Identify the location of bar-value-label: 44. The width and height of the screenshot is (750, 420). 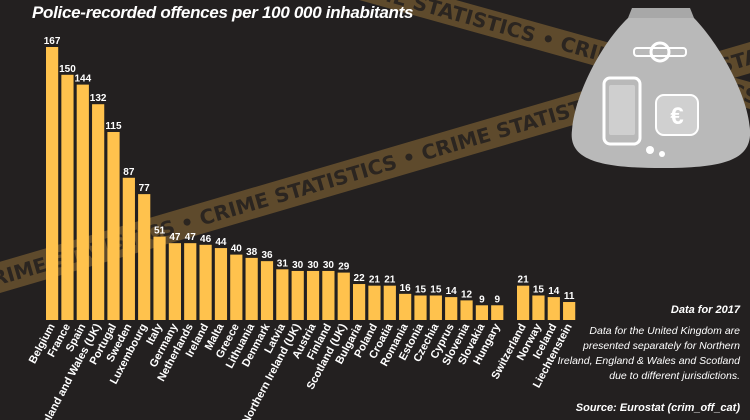
(221, 242).